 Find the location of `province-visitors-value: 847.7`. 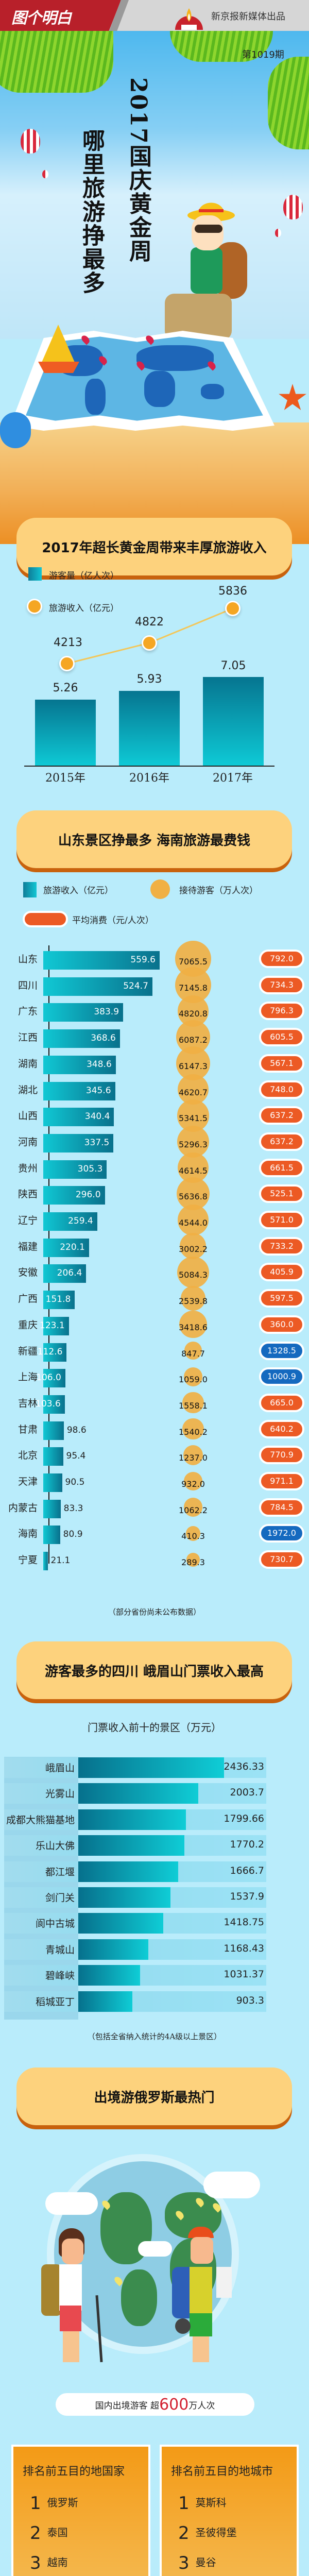

province-visitors-value: 847.7 is located at coordinates (193, 1353).